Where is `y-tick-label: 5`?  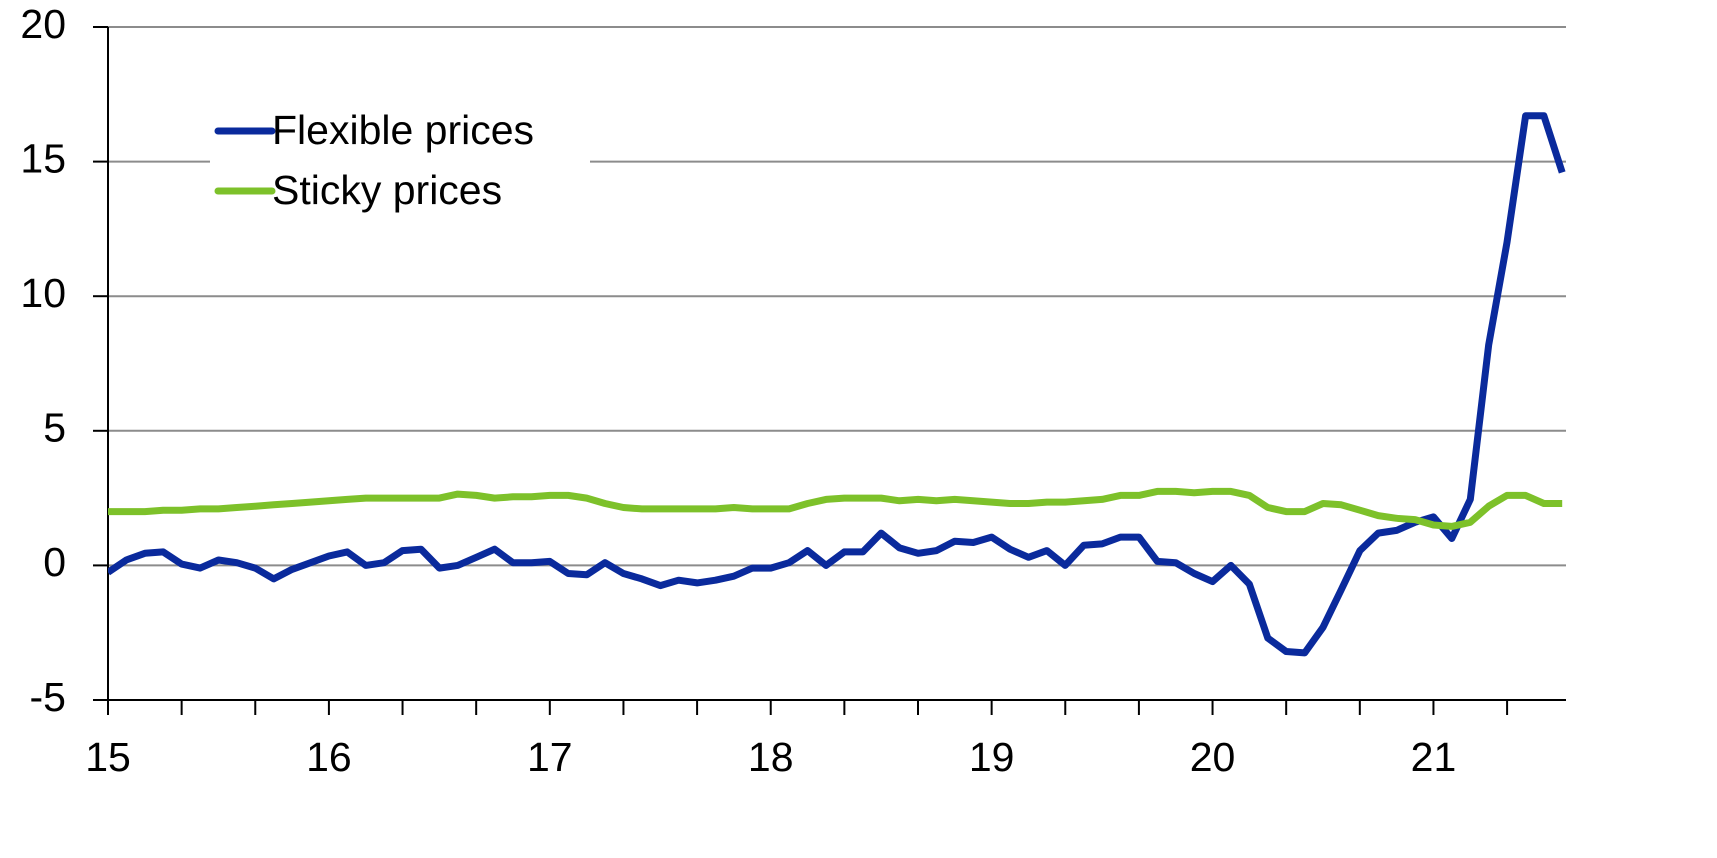 y-tick-label: 5 is located at coordinates (54, 428).